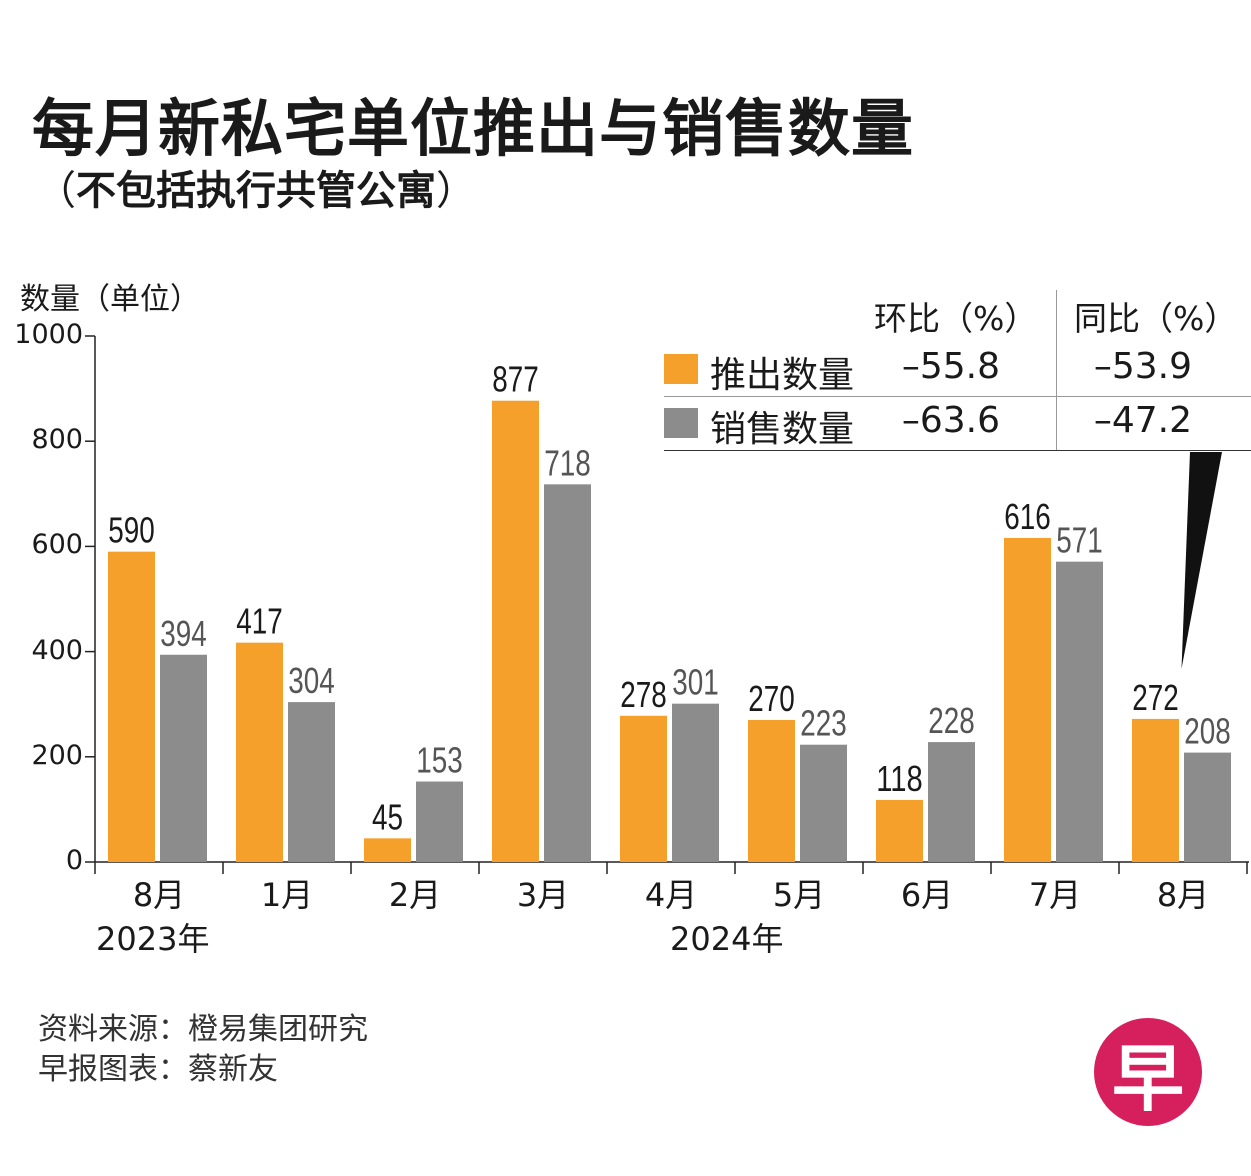  What do you see at coordinates (771, 698) in the screenshot?
I see `value-label-launched: 270` at bounding box center [771, 698].